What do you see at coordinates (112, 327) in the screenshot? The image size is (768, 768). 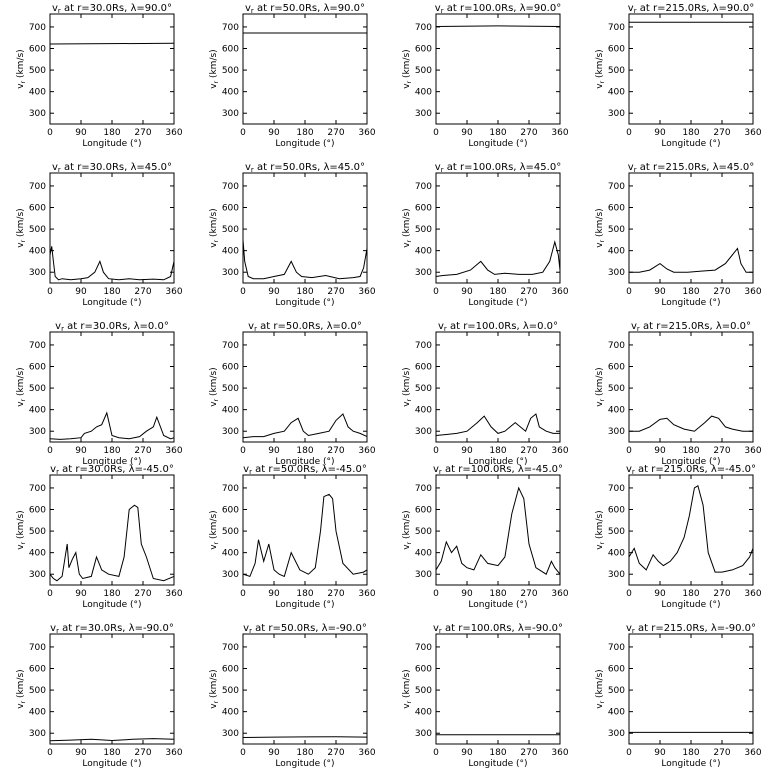 I see `panel-title: vr at r=30.0Rs, λ=0.0°` at bounding box center [112, 327].